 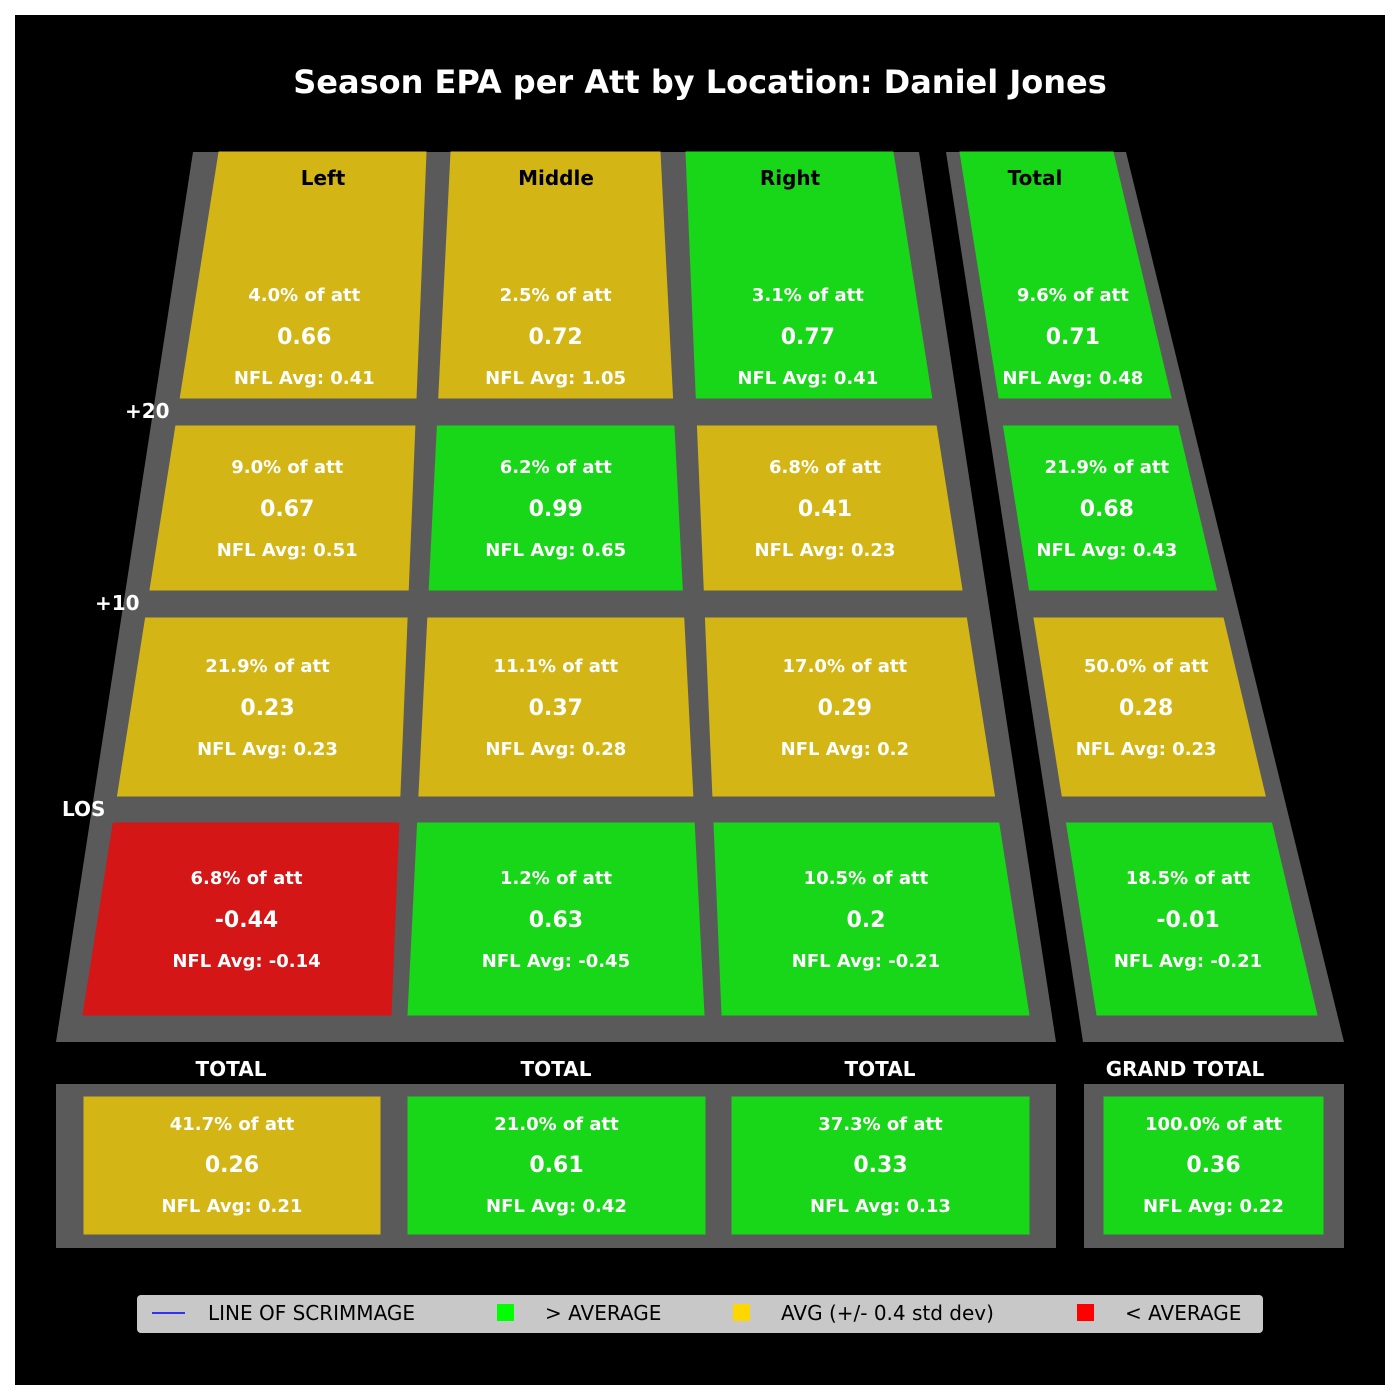 I want to click on cell-epa-value: 0.77, so click(x=808, y=337).